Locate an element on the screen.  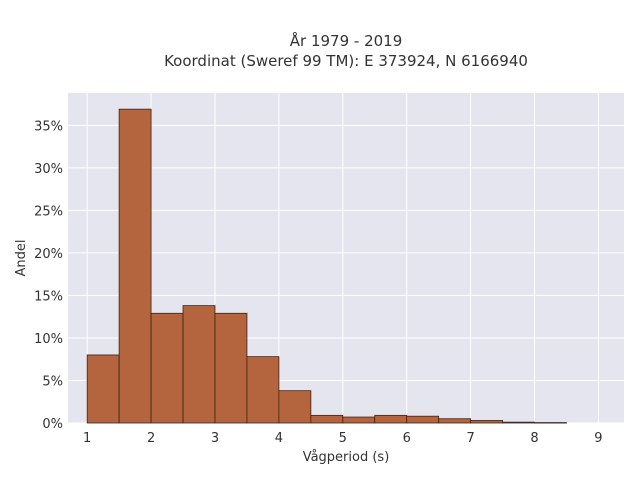
x-tick-label: 5 is located at coordinates (343, 438).